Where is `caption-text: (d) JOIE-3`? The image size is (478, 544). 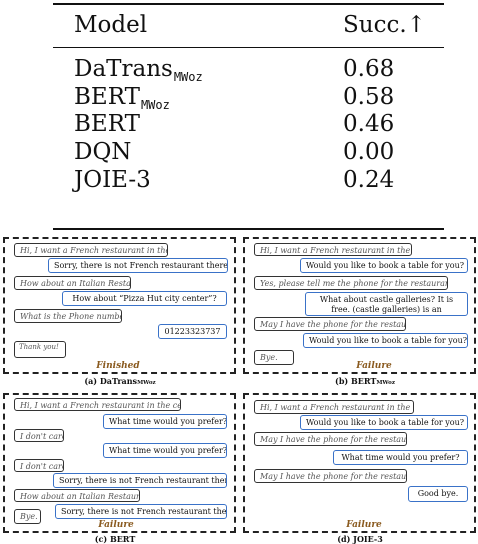
caption-text: (d) JOIE-3 is located at coordinates (360, 539).